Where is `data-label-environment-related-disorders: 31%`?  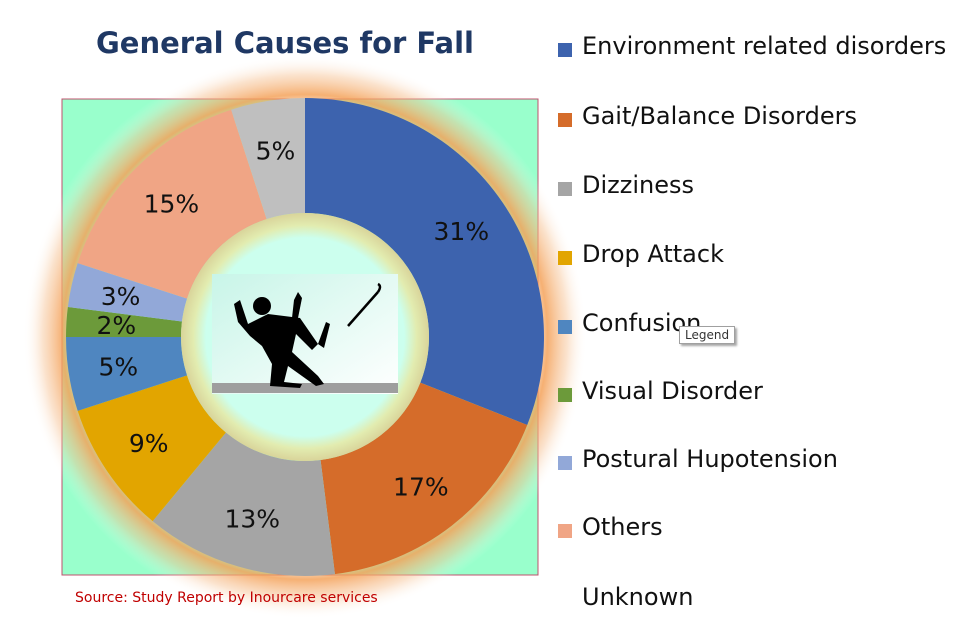
data-label-environment-related-disorders: 31% is located at coordinates (462, 231).